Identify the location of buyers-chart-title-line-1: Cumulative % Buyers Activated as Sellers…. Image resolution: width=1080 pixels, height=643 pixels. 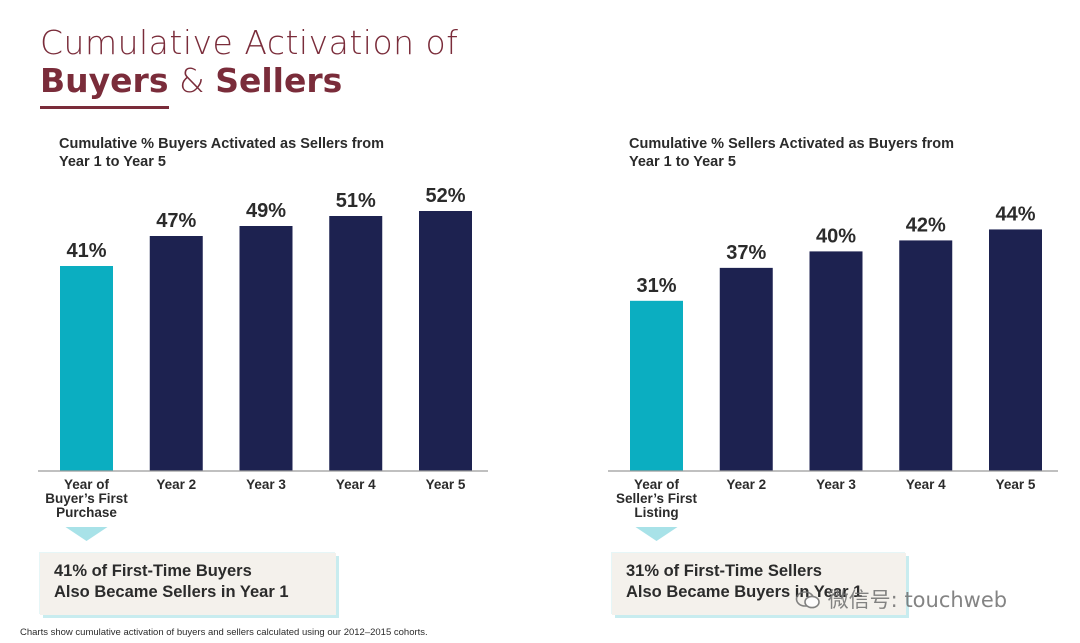
(221, 144).